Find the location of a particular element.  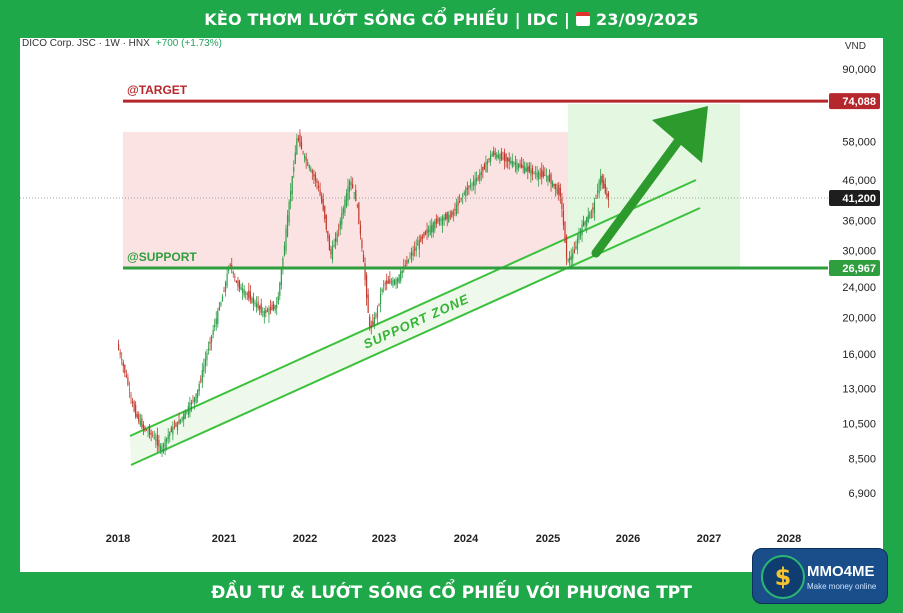

y-tick-label: 46,000 is located at coordinates (859, 181).